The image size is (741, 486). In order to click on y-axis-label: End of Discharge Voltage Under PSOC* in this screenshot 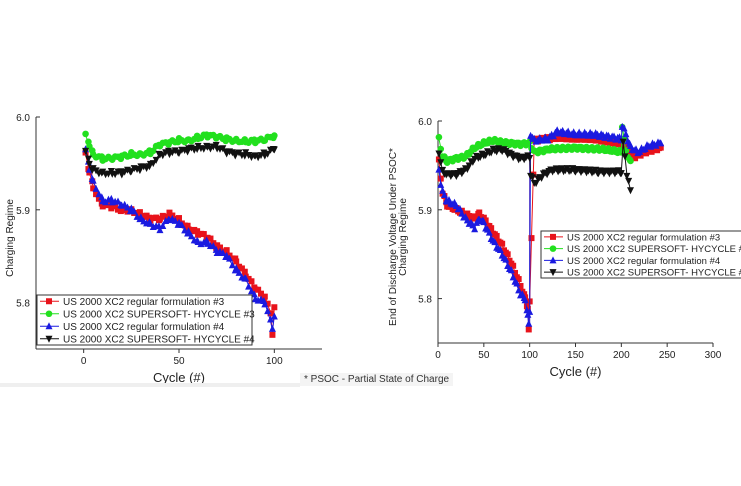, I will do `click(393, 237)`.